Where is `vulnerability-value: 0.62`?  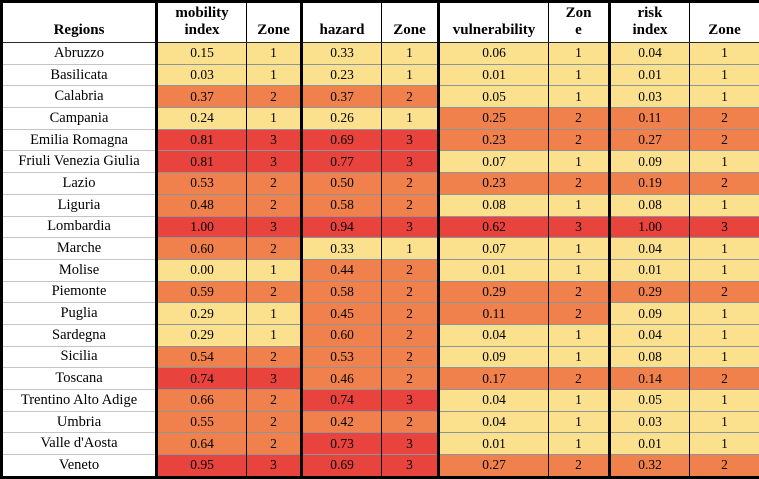
vulnerability-value: 0.62 is located at coordinates (494, 227).